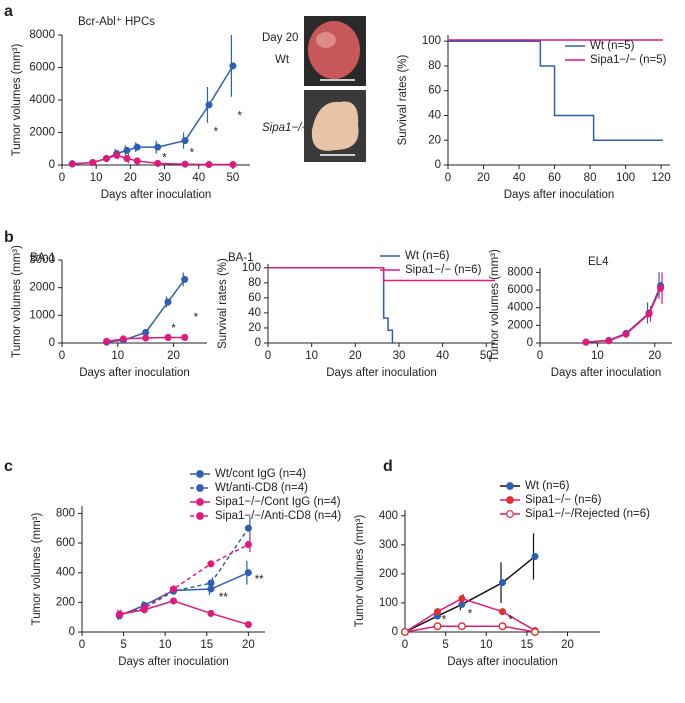  I want to click on legend-label: Wt/anti-CD8 (n=4), so click(261, 488).